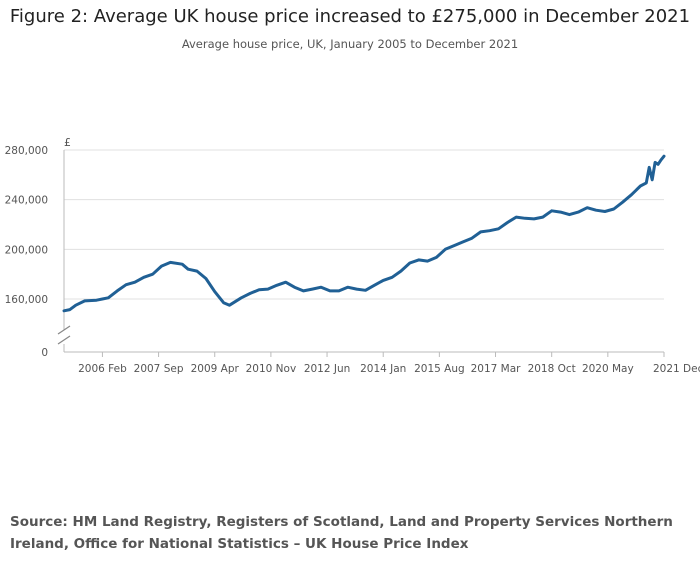  I want to click on x-tick-label: 2015 Aug, so click(439, 369).